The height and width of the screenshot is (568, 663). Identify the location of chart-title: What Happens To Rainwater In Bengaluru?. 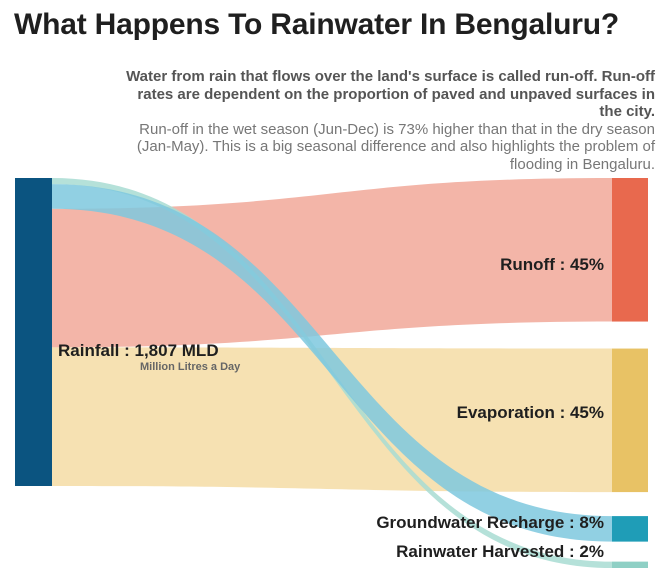
(317, 24).